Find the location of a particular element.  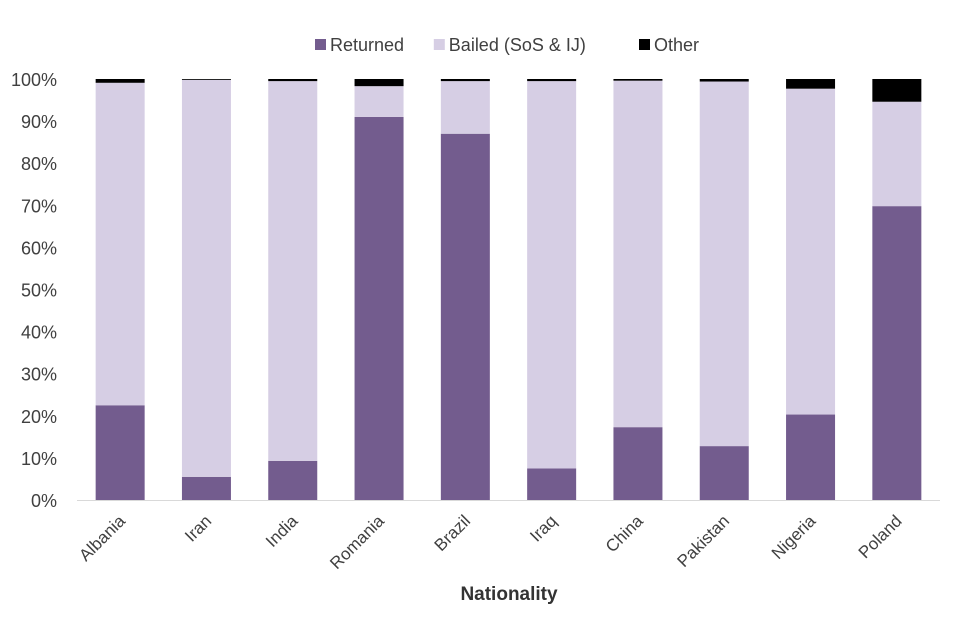

bar-bailed-sos-ij-brazil is located at coordinates (465, 107).